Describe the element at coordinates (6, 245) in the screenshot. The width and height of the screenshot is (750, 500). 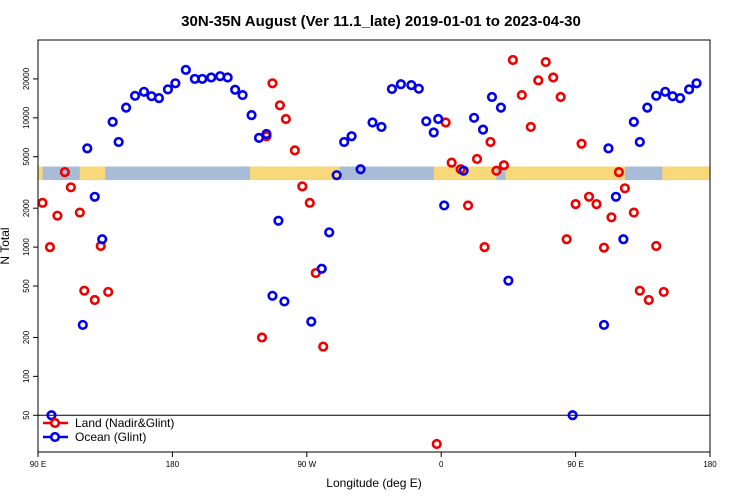
I see `y-axis-label: N Total` at that location.